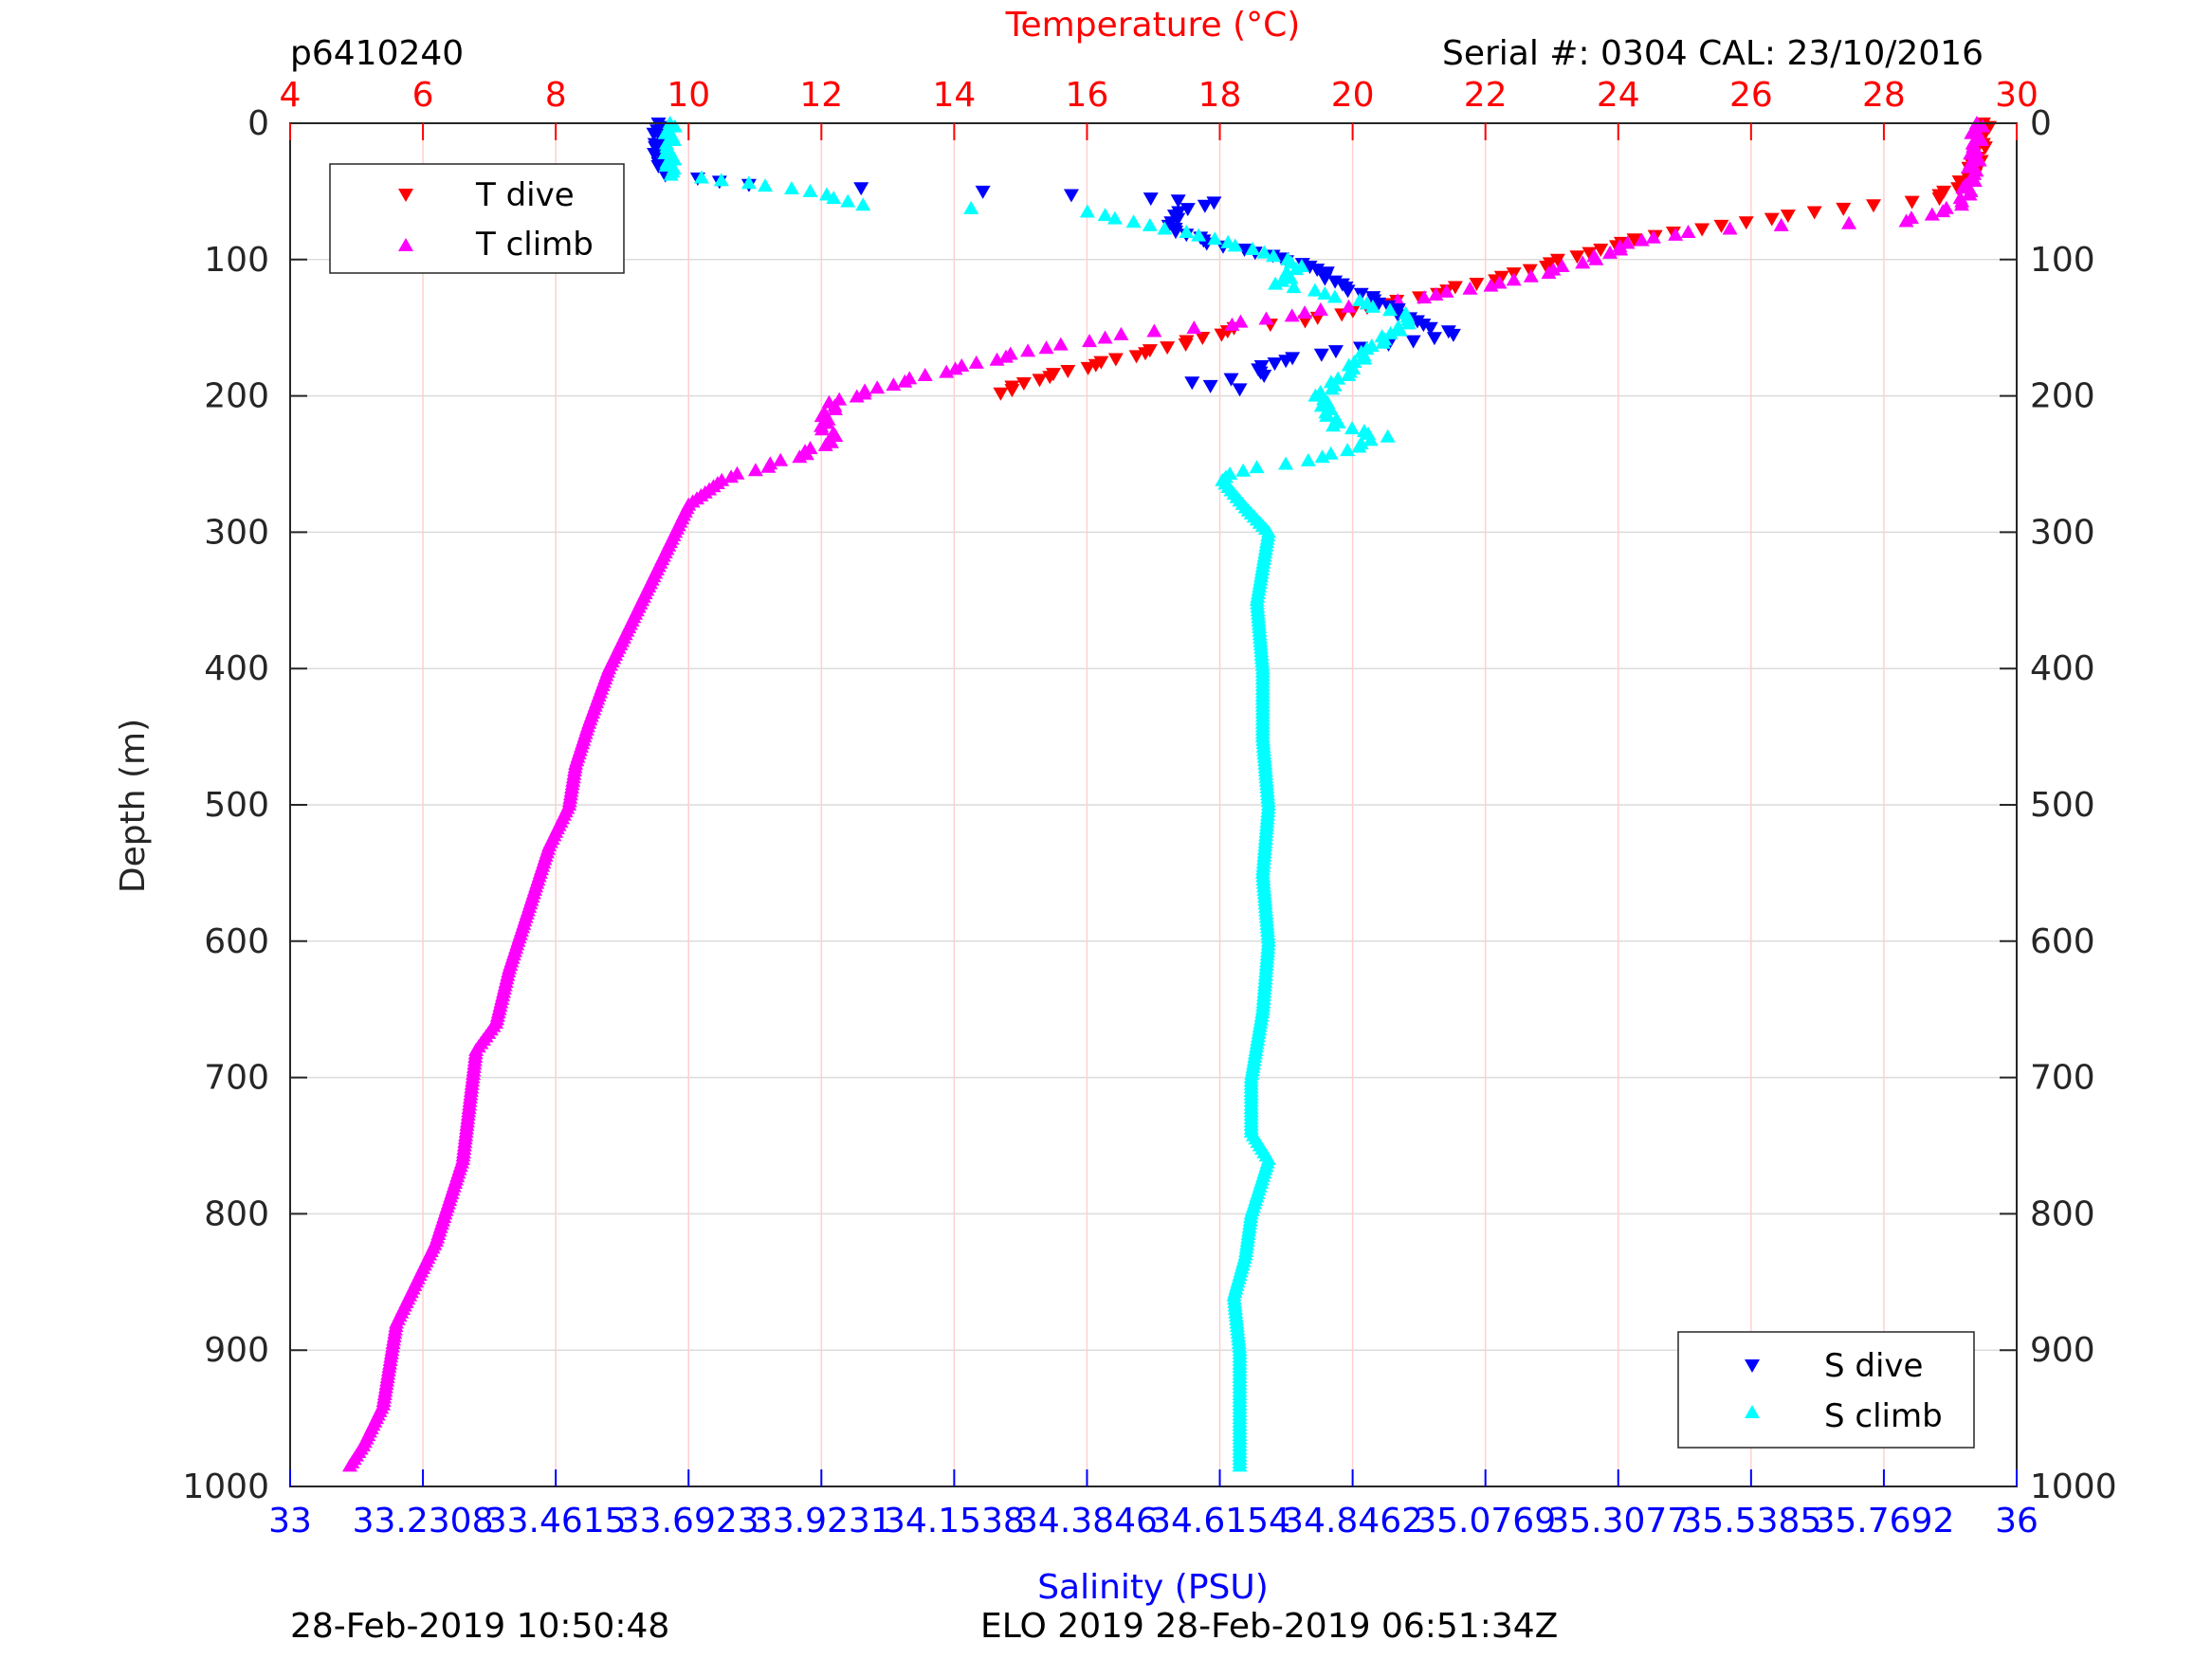 This screenshot has width=2212, height=1659. Describe the element at coordinates (236, 668) in the screenshot. I see `depth-tick-label-left: 400` at that location.